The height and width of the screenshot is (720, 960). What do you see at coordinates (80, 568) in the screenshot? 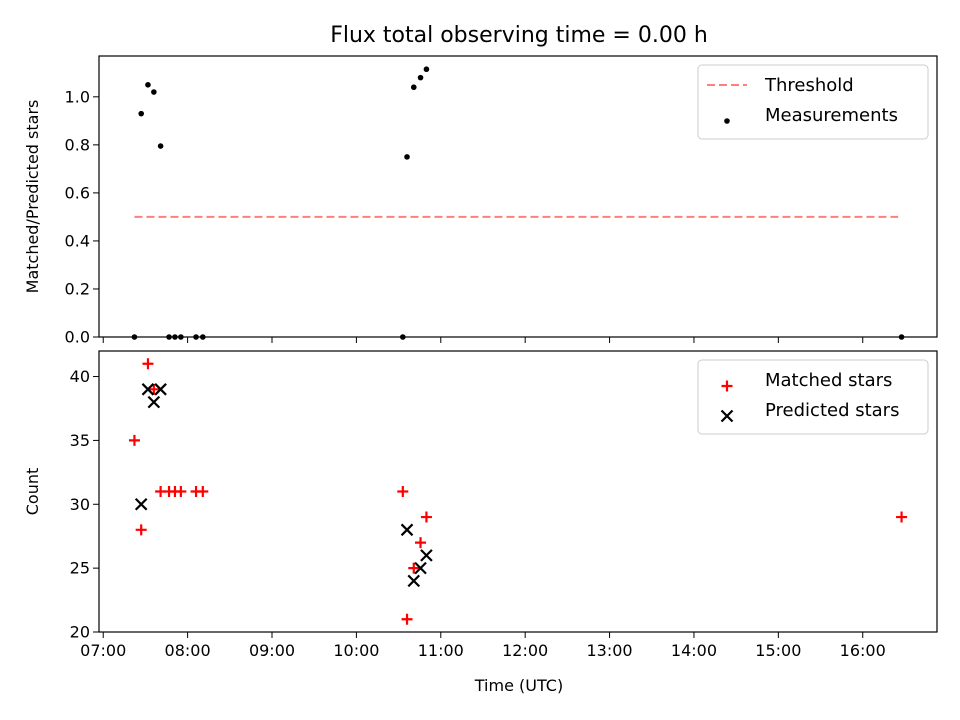
I see `y-tick-label: 25` at bounding box center [80, 568].